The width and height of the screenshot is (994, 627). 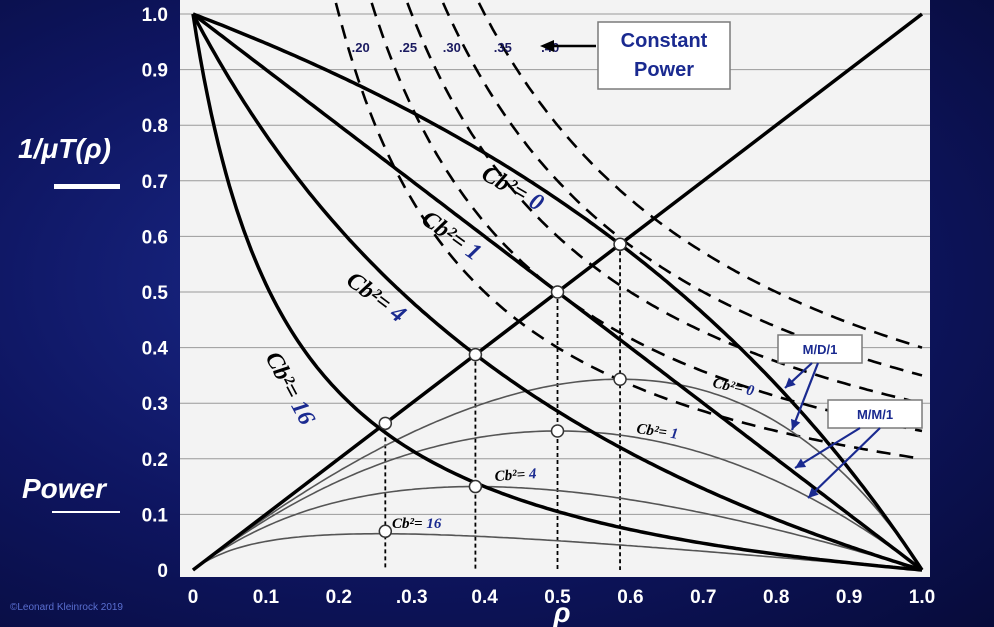 What do you see at coordinates (733, 387) in the screenshot?
I see `power-label: Cb²= 0` at bounding box center [733, 387].